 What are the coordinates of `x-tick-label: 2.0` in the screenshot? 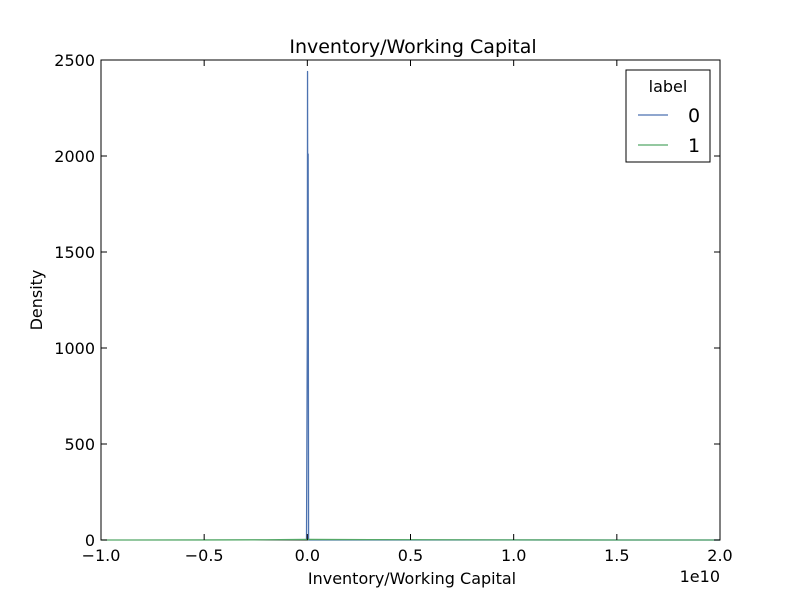 It's located at (719, 555).